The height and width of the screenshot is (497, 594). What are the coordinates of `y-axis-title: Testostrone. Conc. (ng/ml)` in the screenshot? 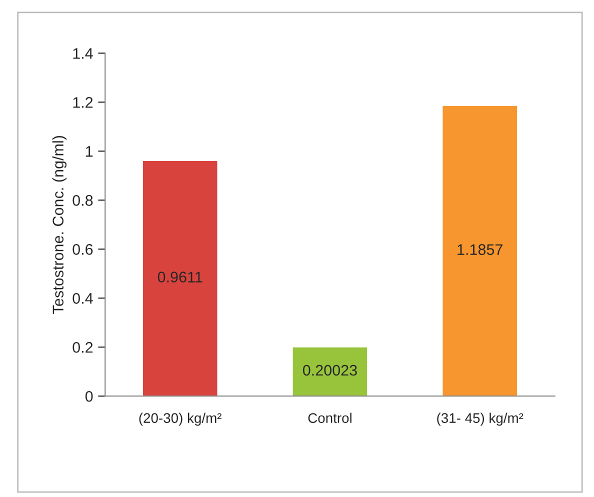 It's located at (59, 225).